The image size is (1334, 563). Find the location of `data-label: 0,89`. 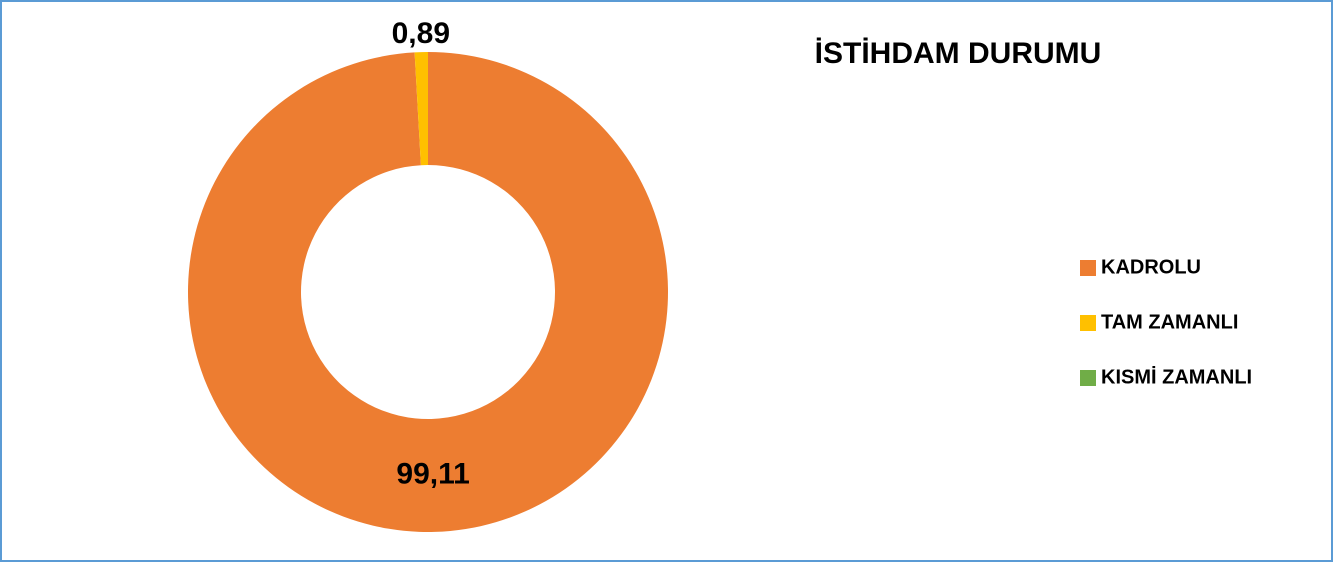

data-label: 0,89 is located at coordinates (421, 33).